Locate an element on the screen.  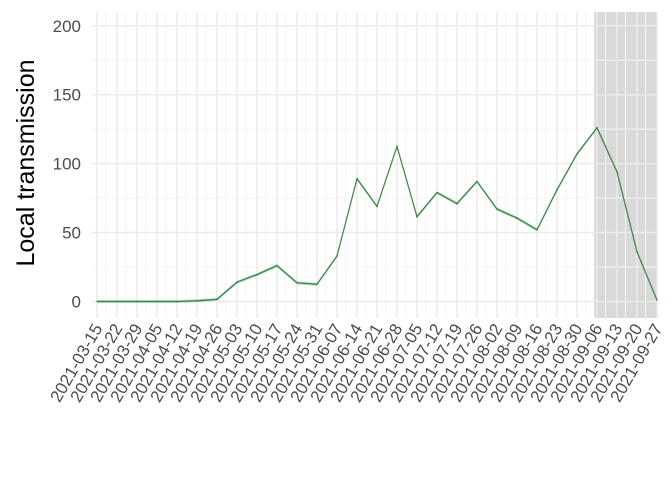
y-tick-label: 150 is located at coordinates (67, 95).